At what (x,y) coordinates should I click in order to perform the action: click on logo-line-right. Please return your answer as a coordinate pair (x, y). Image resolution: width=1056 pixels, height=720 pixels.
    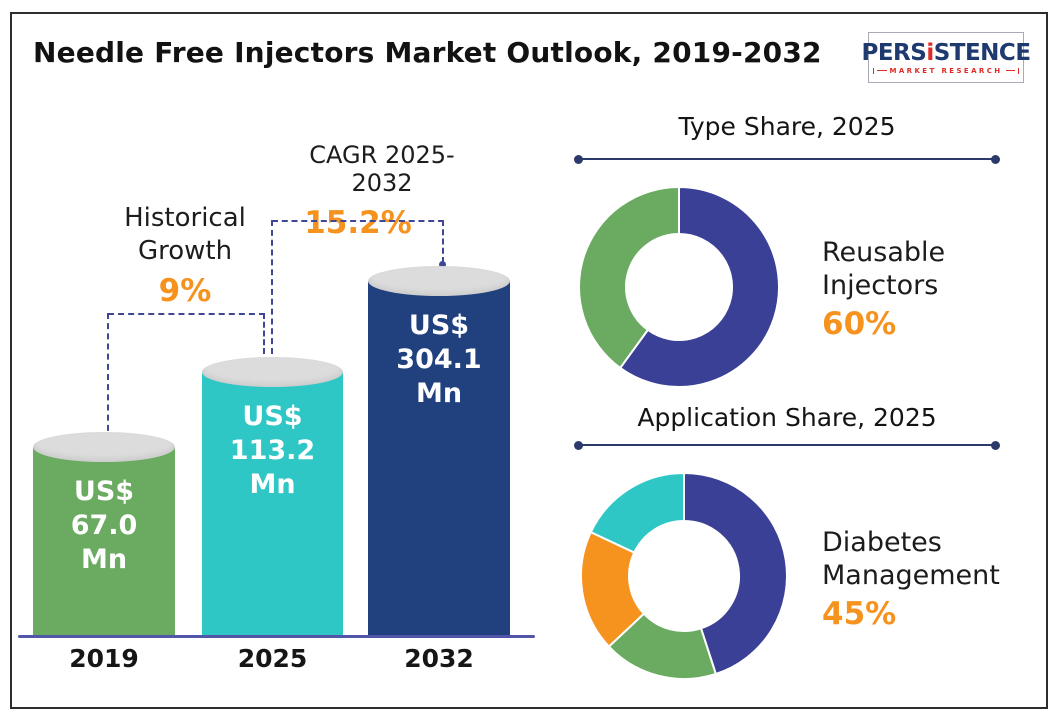
    Looking at the image, I should click on (1010, 70).